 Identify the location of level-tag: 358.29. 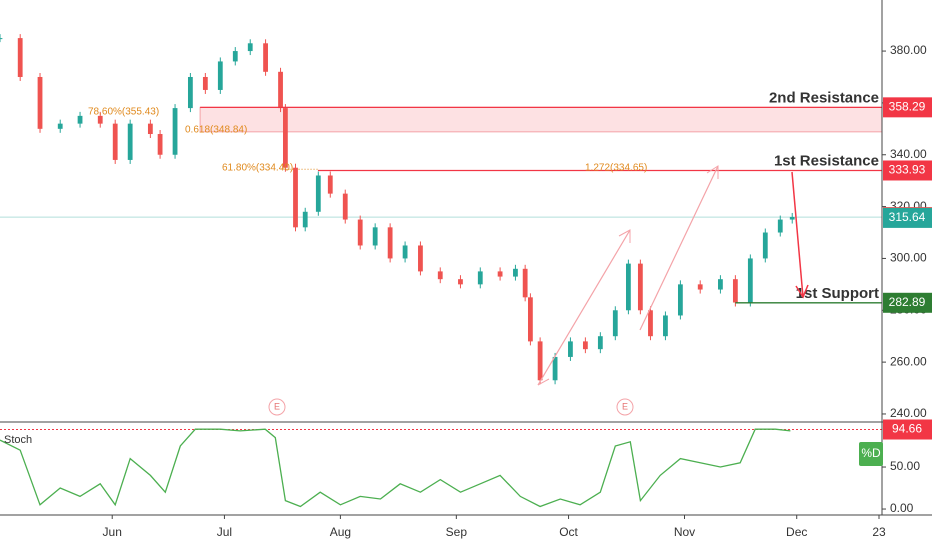
(907, 107).